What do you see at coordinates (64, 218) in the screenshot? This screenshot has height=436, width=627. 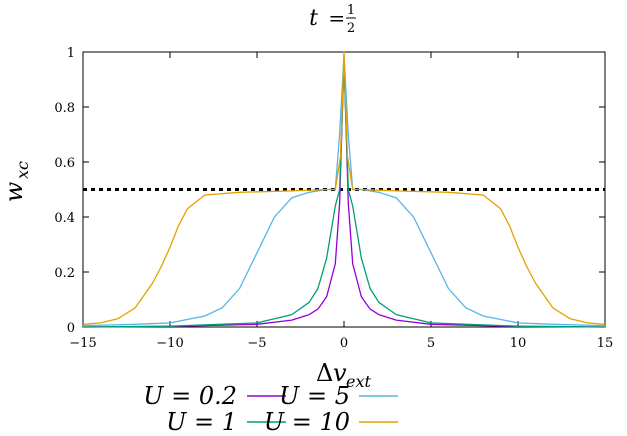 I see `y-tick-label: 0.4` at bounding box center [64, 218].